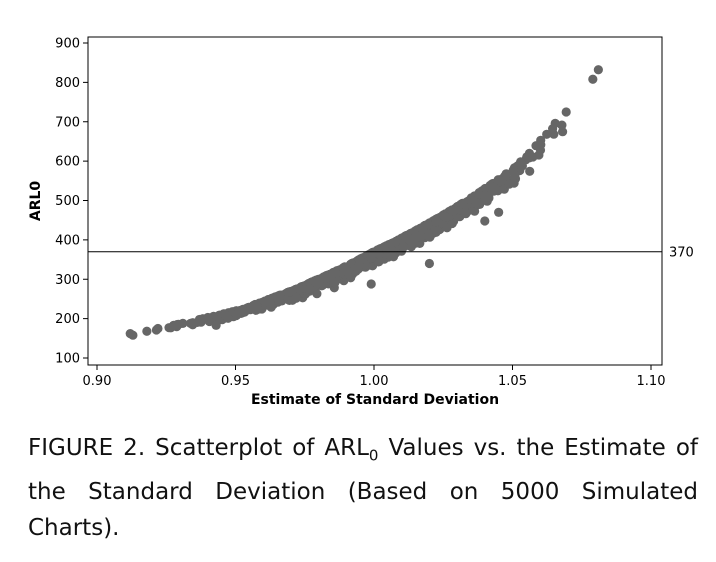 Image resolution: width=716 pixels, height=562 pixels. Describe the element at coordinates (67, 122) in the screenshot. I see `y-tick-label: 700` at that location.